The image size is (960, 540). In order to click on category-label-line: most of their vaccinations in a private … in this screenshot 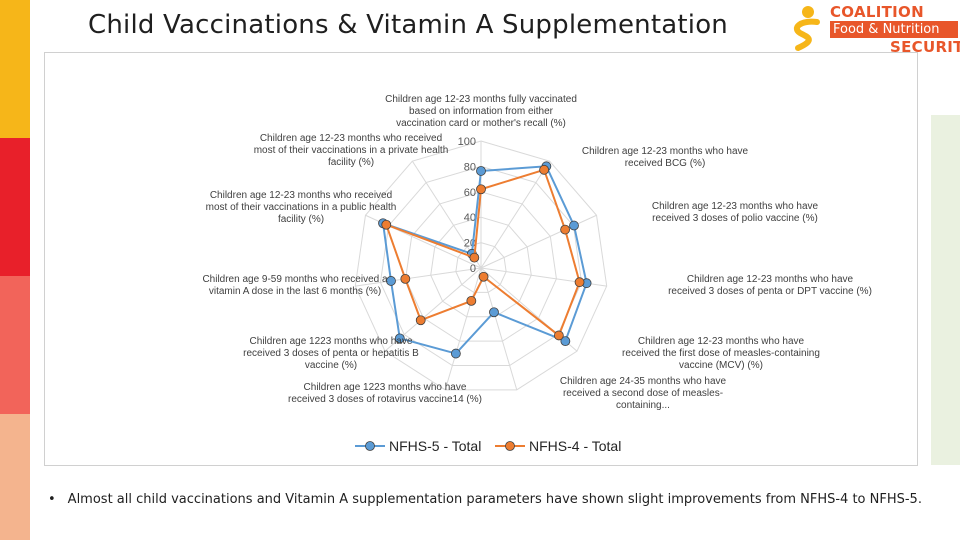, I will do `click(351, 150)`.